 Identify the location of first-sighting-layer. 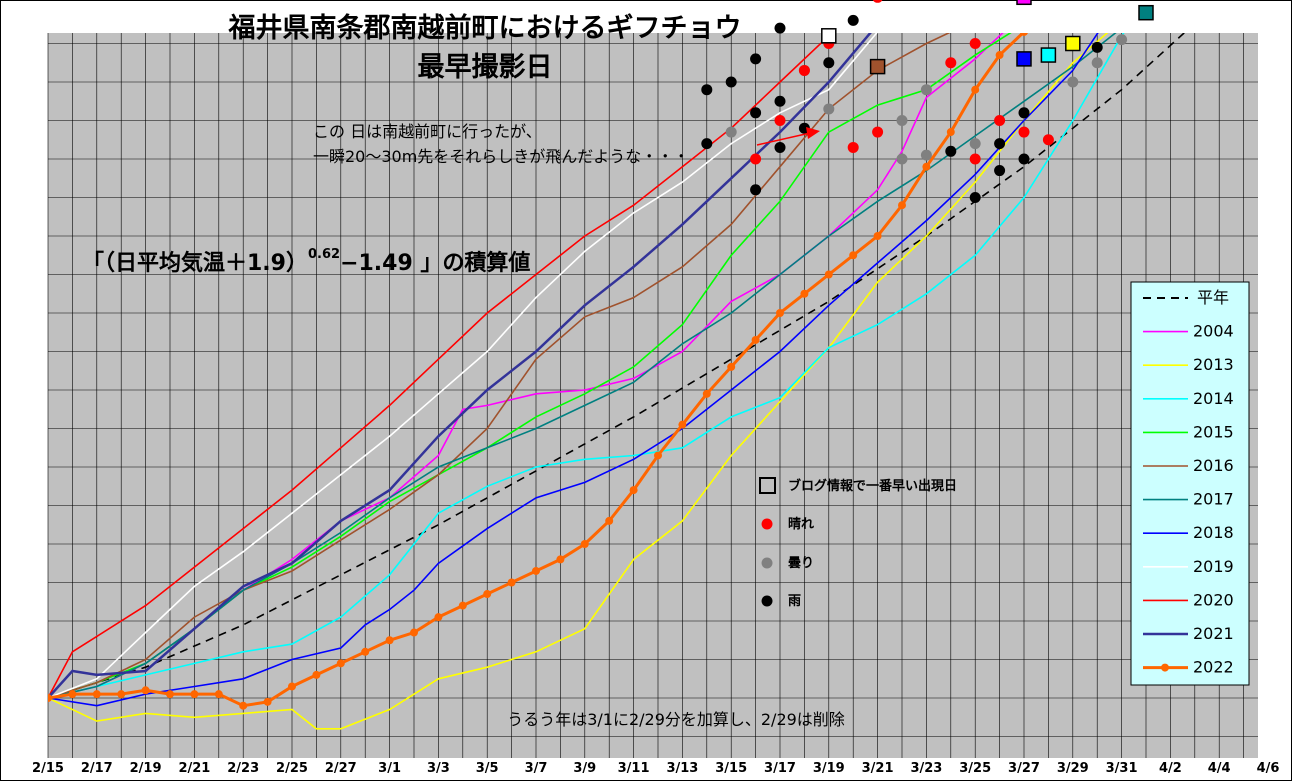
(987, 37).